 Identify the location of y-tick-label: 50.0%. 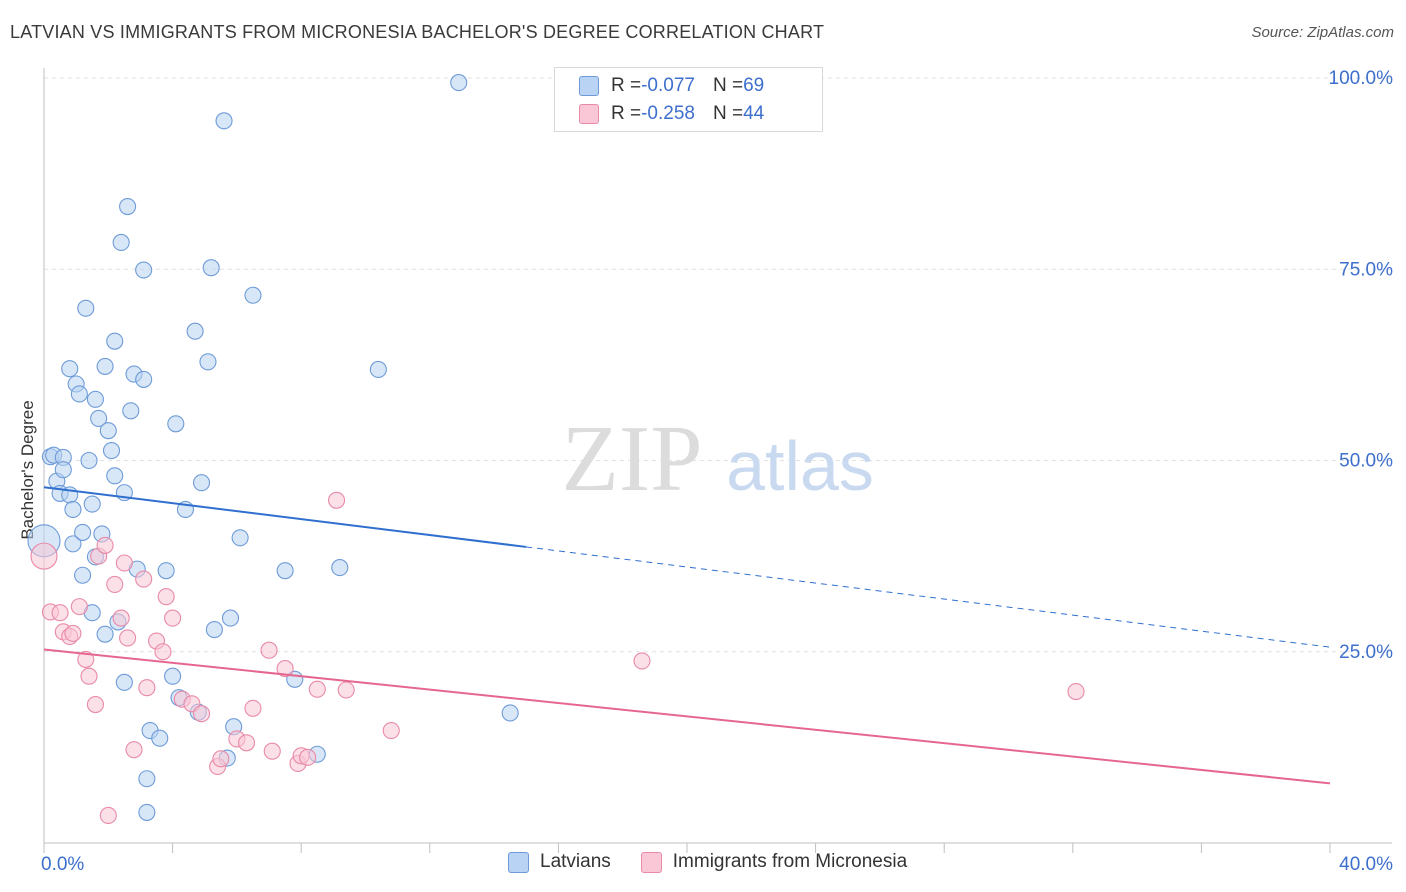
(1366, 461).